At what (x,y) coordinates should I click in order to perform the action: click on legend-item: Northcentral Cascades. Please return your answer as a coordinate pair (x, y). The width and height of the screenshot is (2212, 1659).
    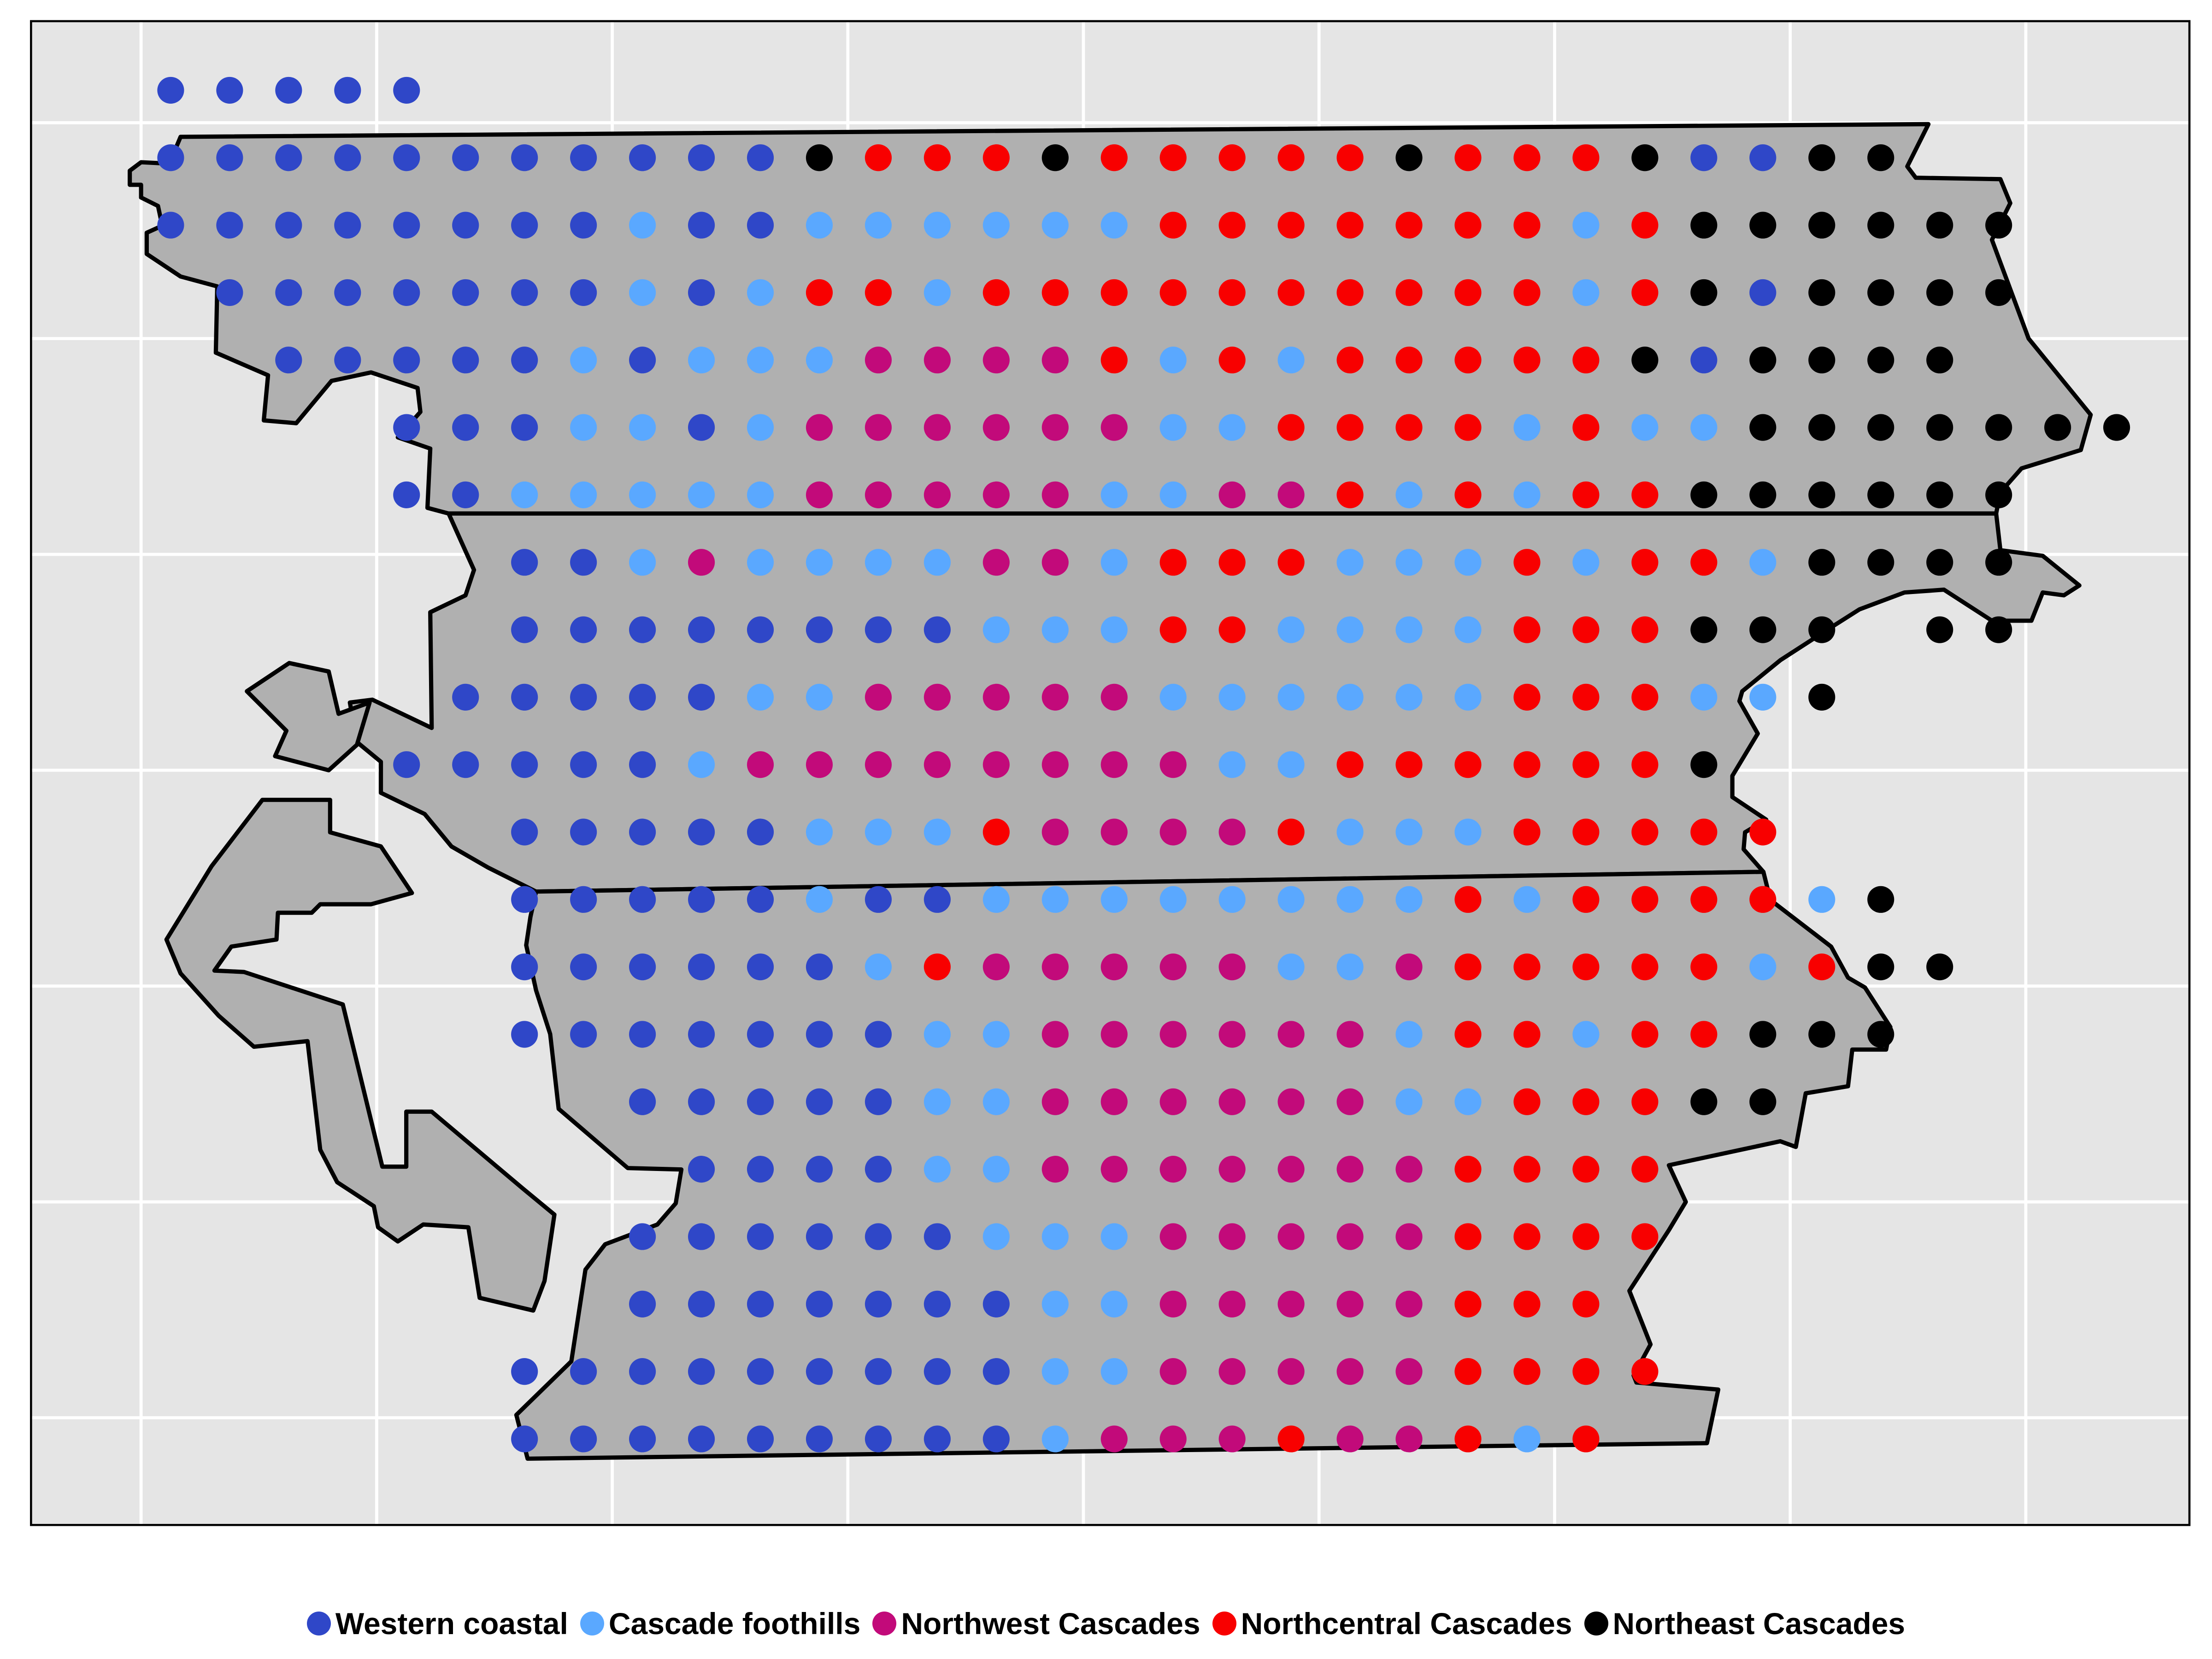
    Looking at the image, I should click on (1392, 1623).